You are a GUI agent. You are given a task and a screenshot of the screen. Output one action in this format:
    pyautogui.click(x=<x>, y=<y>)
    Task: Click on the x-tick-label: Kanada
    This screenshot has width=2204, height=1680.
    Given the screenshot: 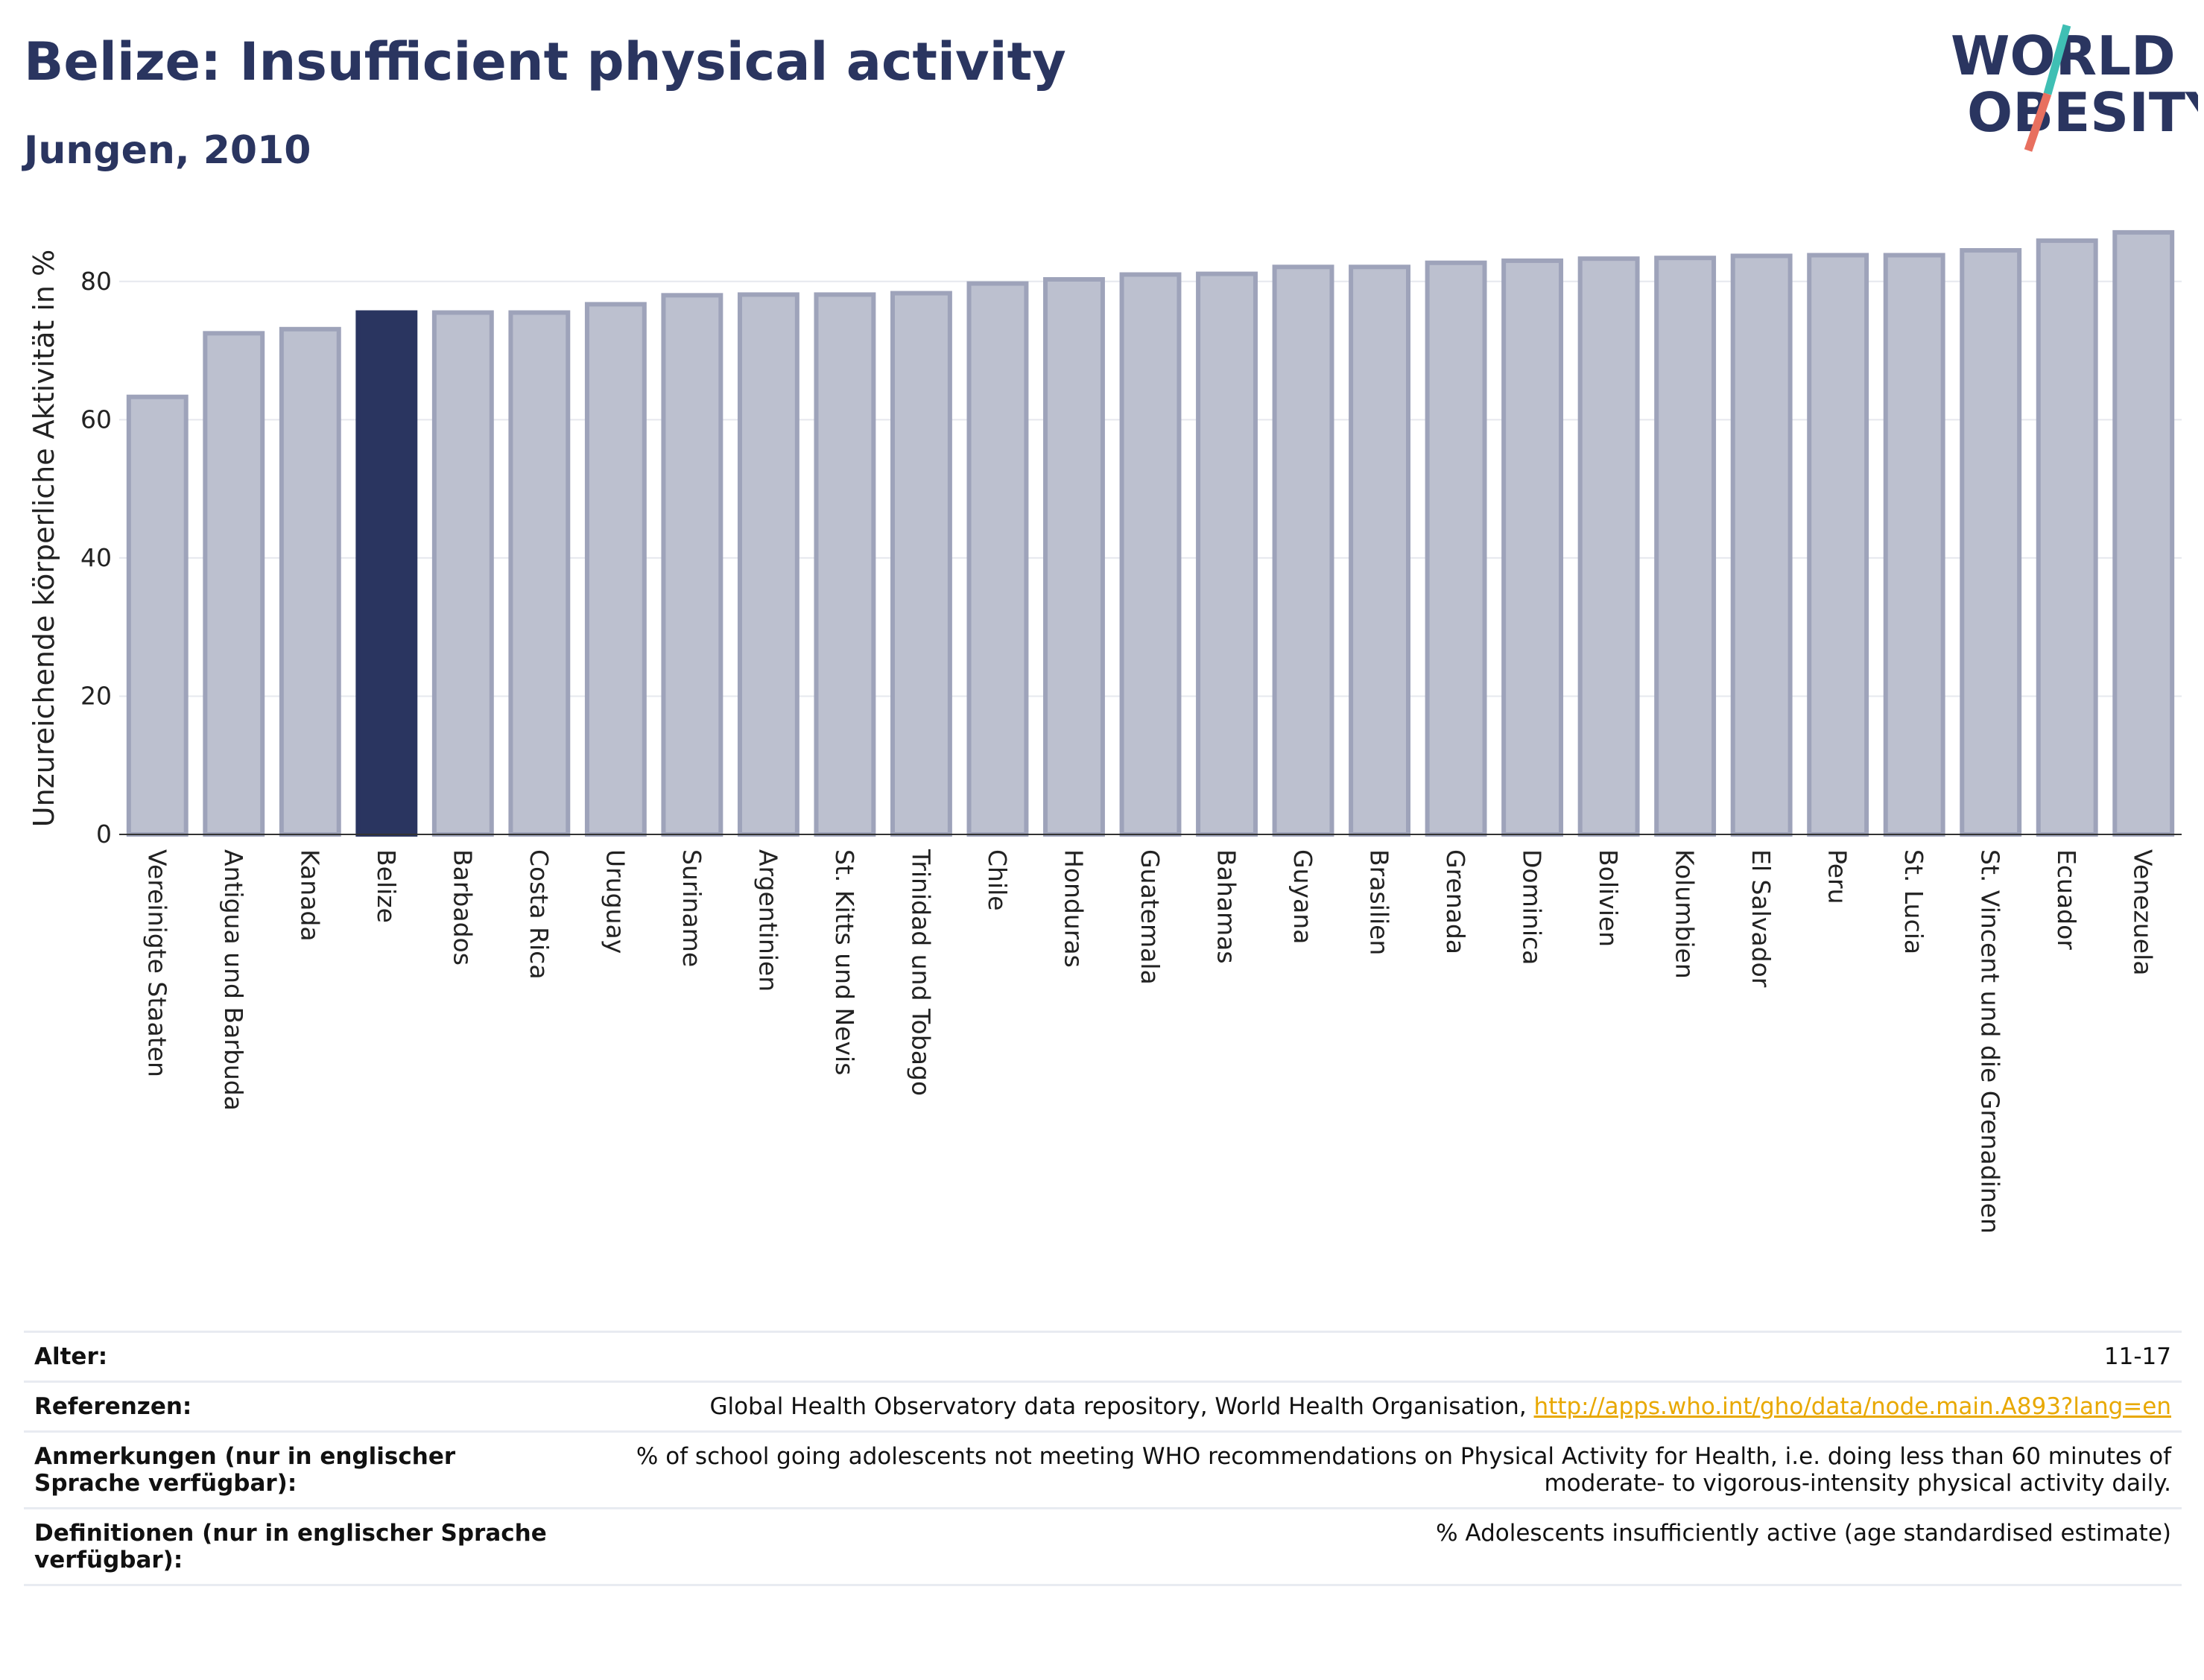 What is the action you would take?
    pyautogui.click(x=309, y=895)
    